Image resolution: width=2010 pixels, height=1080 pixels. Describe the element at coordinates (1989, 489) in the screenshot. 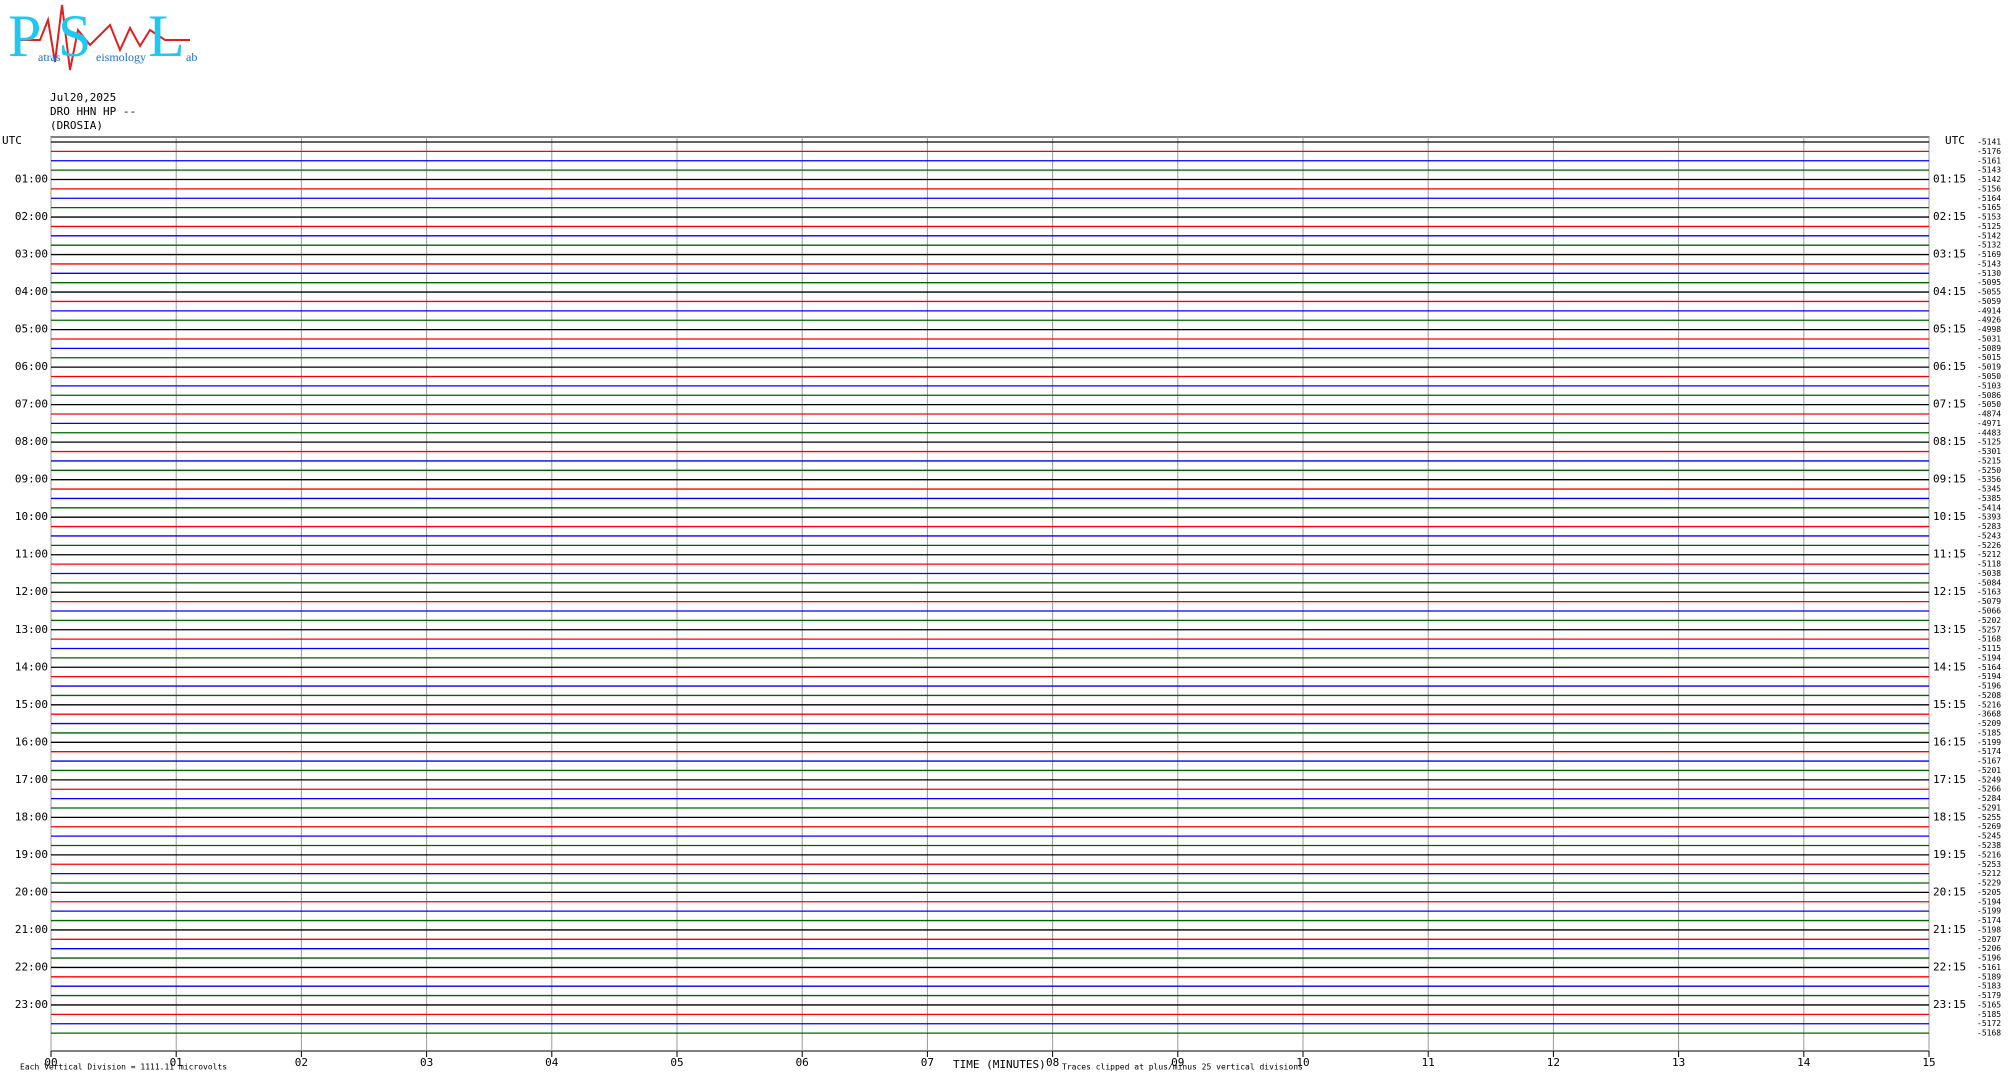

I see `trace-level-label: -5345` at that location.